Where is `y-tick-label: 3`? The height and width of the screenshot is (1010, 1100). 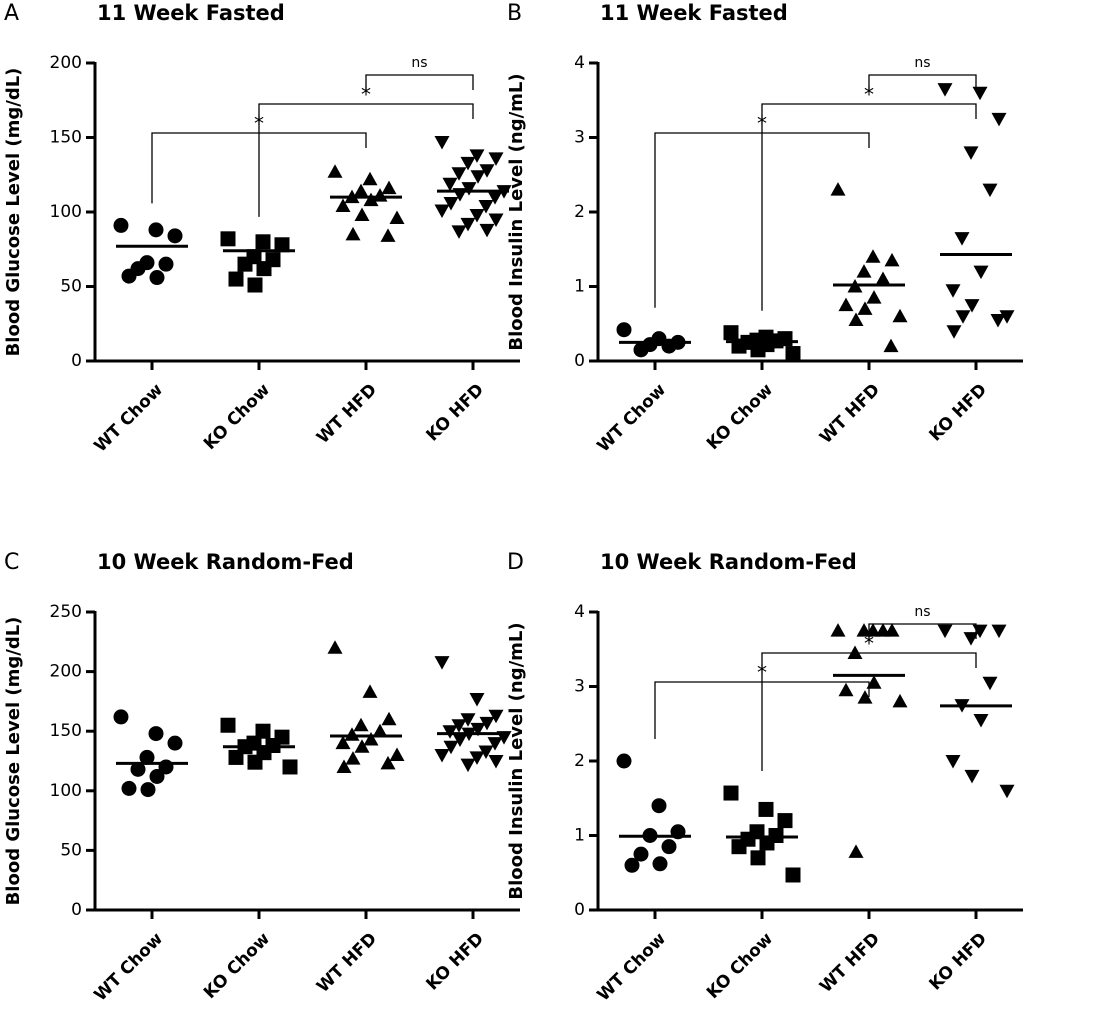
y-tick-label: 3 is located at coordinates (579, 138).